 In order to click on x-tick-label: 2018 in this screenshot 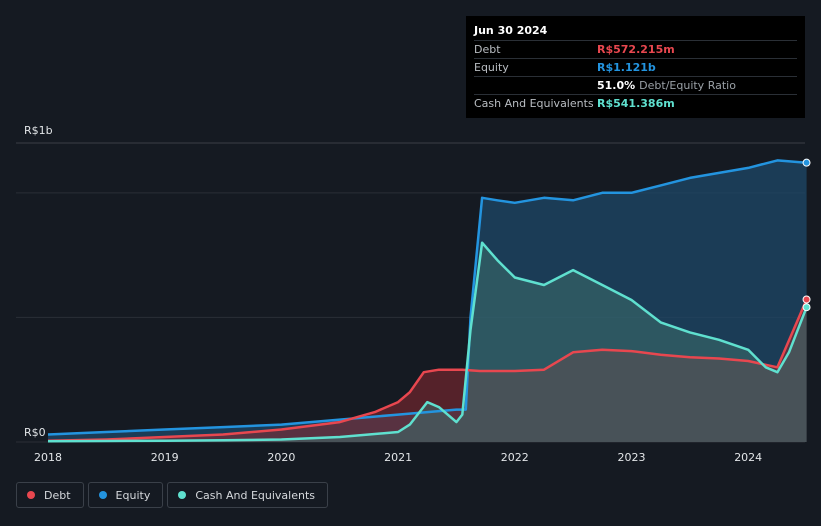, I will do `click(48, 457)`.